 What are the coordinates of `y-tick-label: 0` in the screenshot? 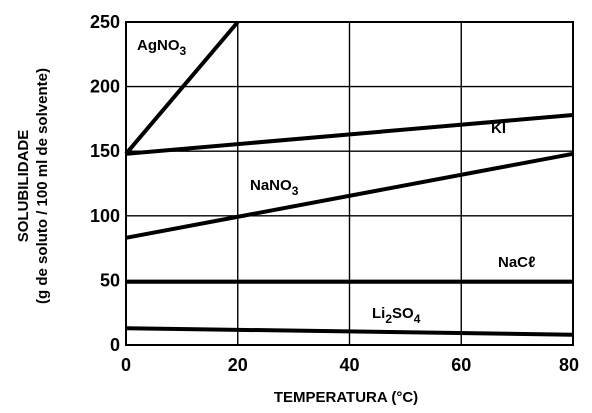 It's located at (115, 345).